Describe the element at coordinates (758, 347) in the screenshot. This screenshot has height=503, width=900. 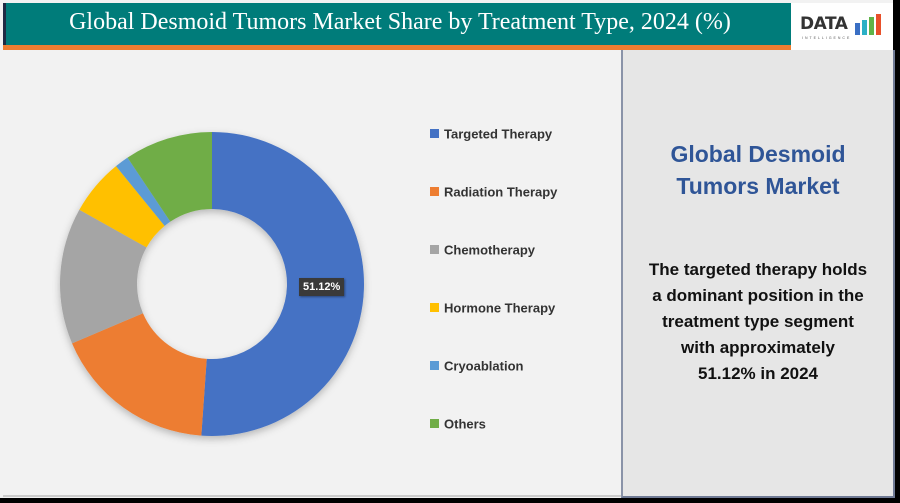
I see `summary-line: with approximately` at that location.